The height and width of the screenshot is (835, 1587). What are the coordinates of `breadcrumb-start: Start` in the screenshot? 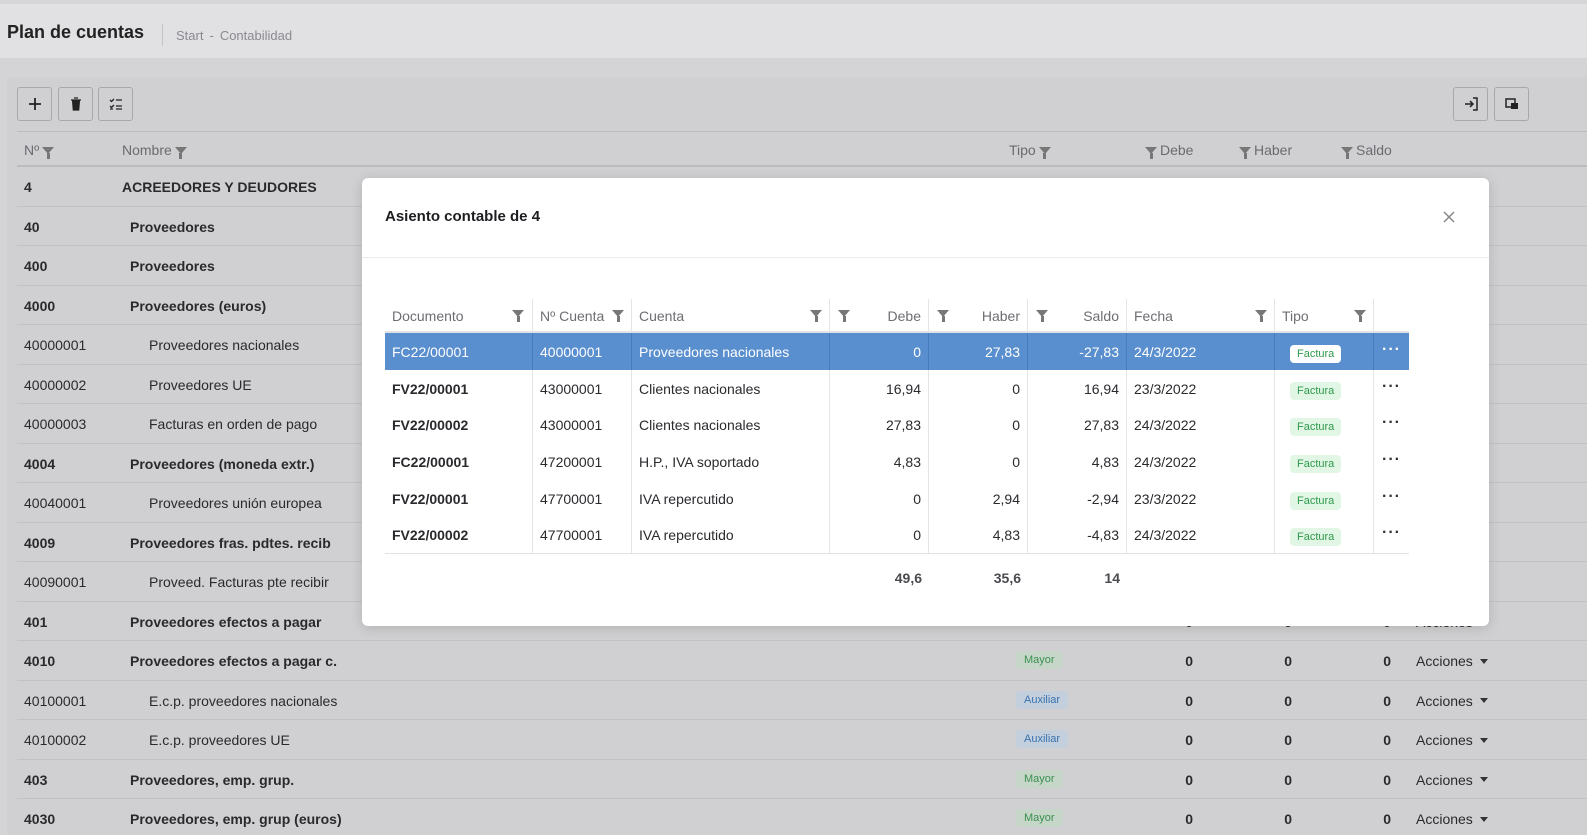 It's located at (190, 35).